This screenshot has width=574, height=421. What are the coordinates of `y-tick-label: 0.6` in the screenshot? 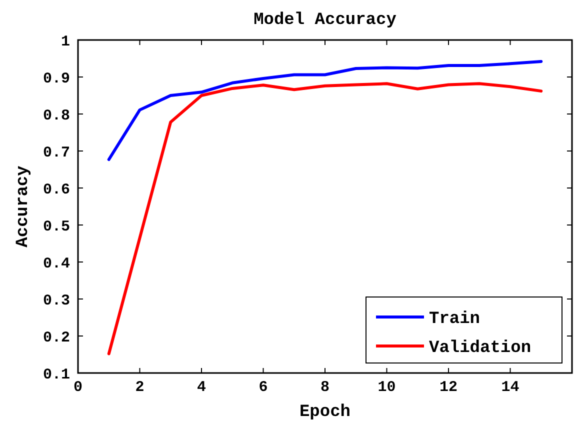 It's located at (56, 189).